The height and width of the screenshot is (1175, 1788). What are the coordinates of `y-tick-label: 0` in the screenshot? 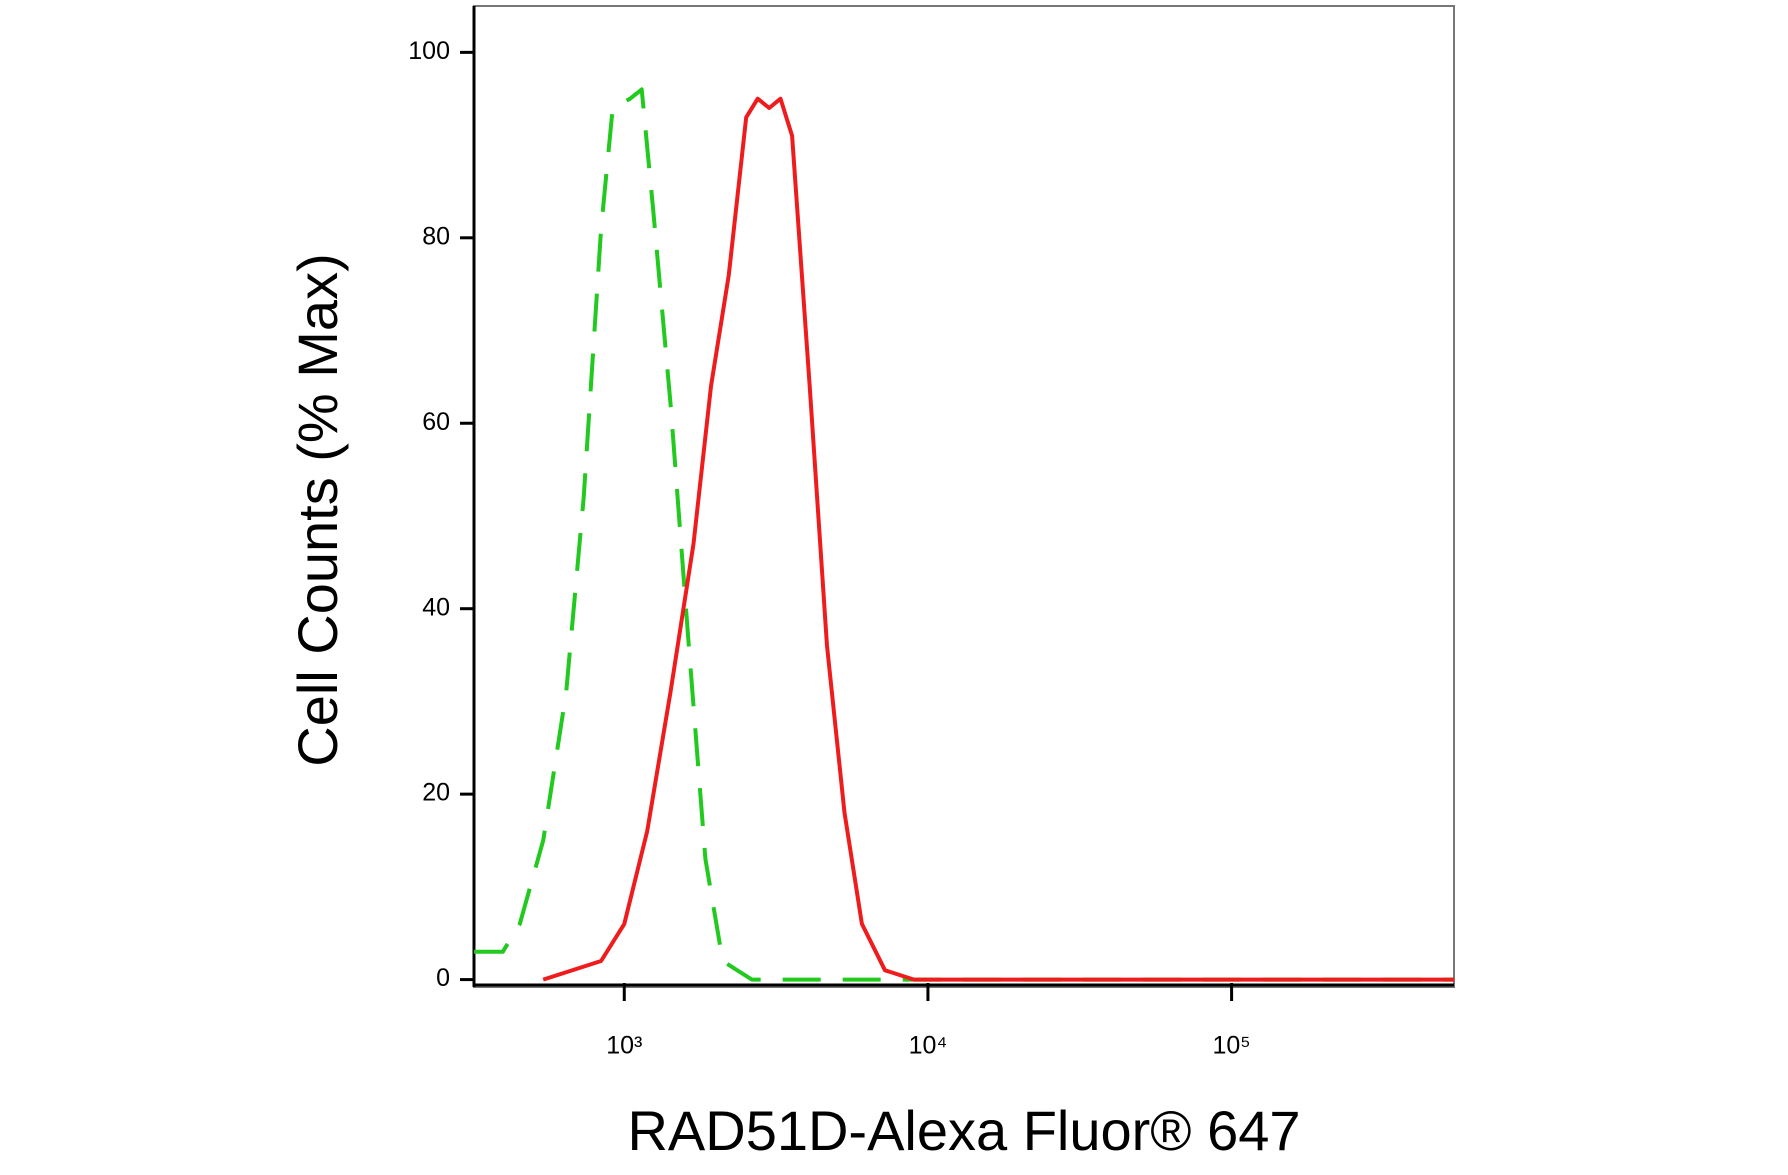 It's located at (443, 978).